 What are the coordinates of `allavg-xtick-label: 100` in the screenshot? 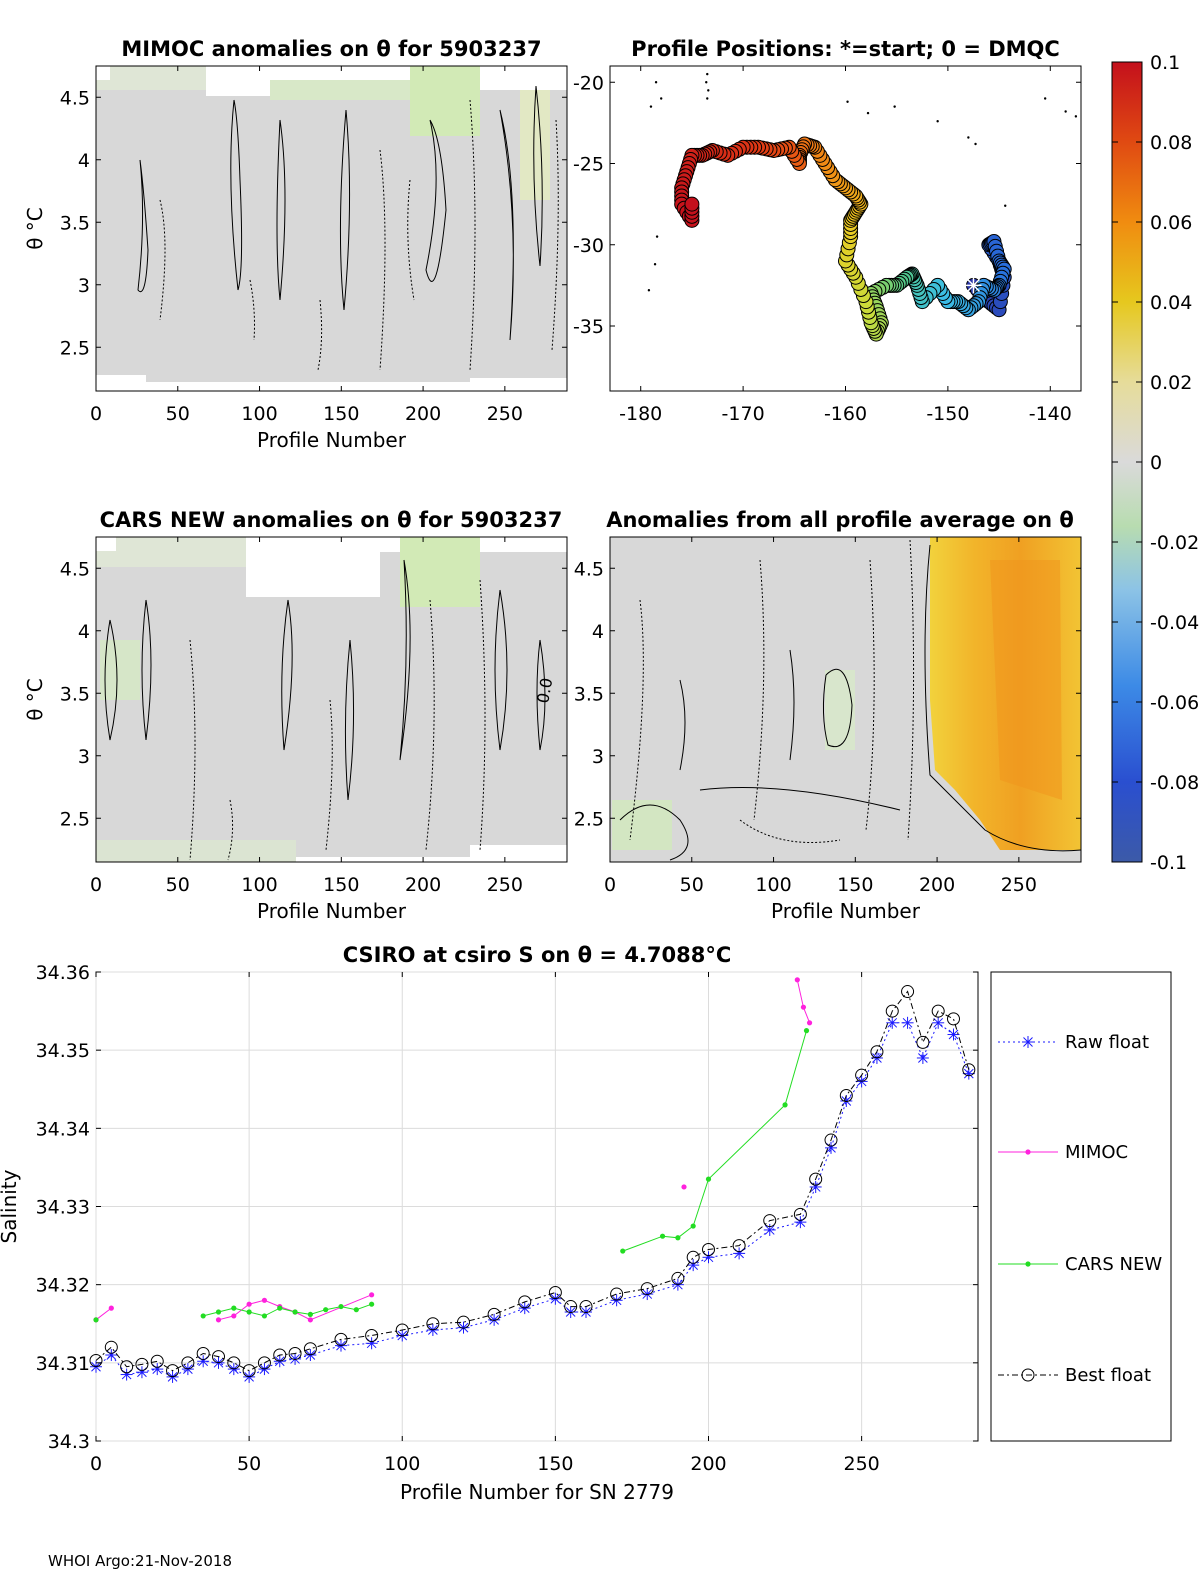 It's located at (773, 885).